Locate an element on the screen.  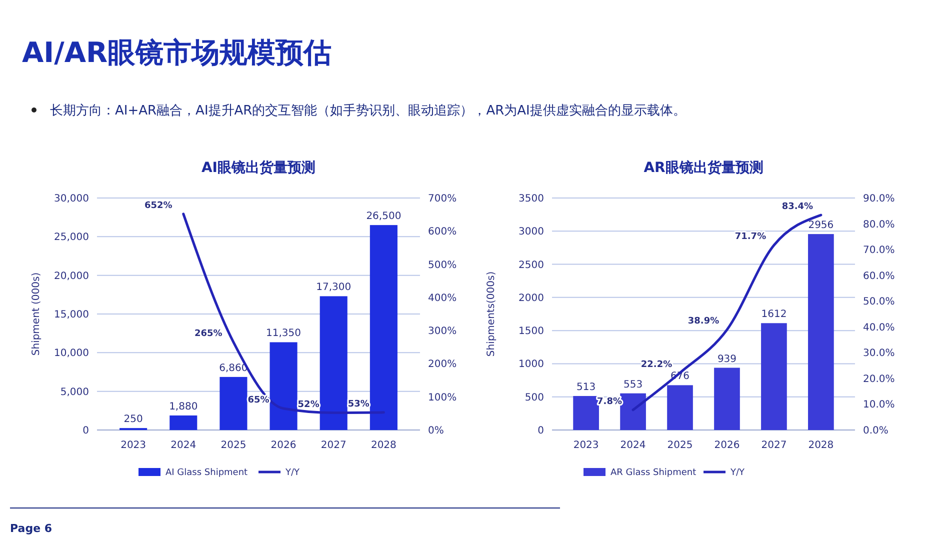
y-tick-label: 3000 is located at coordinates (531, 232).